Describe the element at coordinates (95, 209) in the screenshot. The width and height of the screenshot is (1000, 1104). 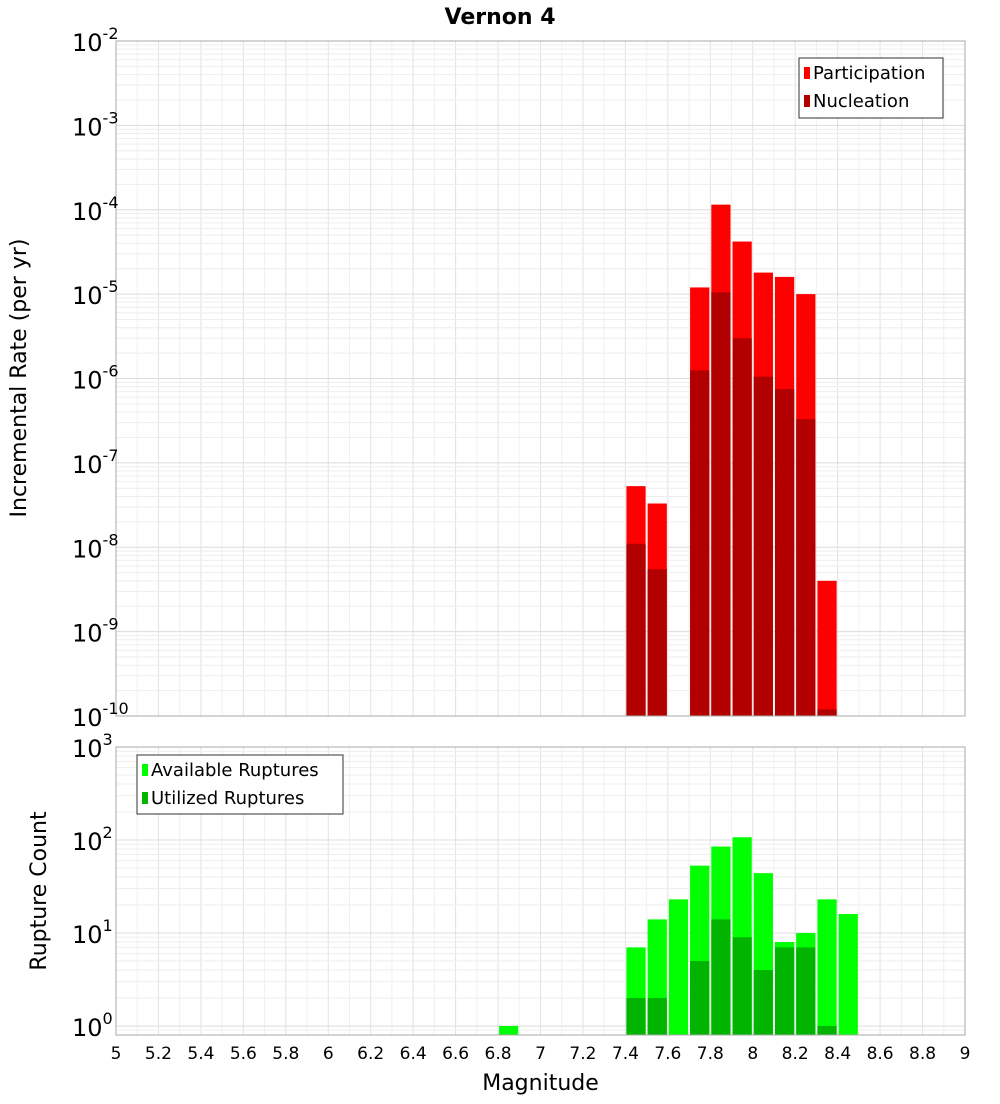
I see `y-tick-label: 10⁻⁴` at that location.